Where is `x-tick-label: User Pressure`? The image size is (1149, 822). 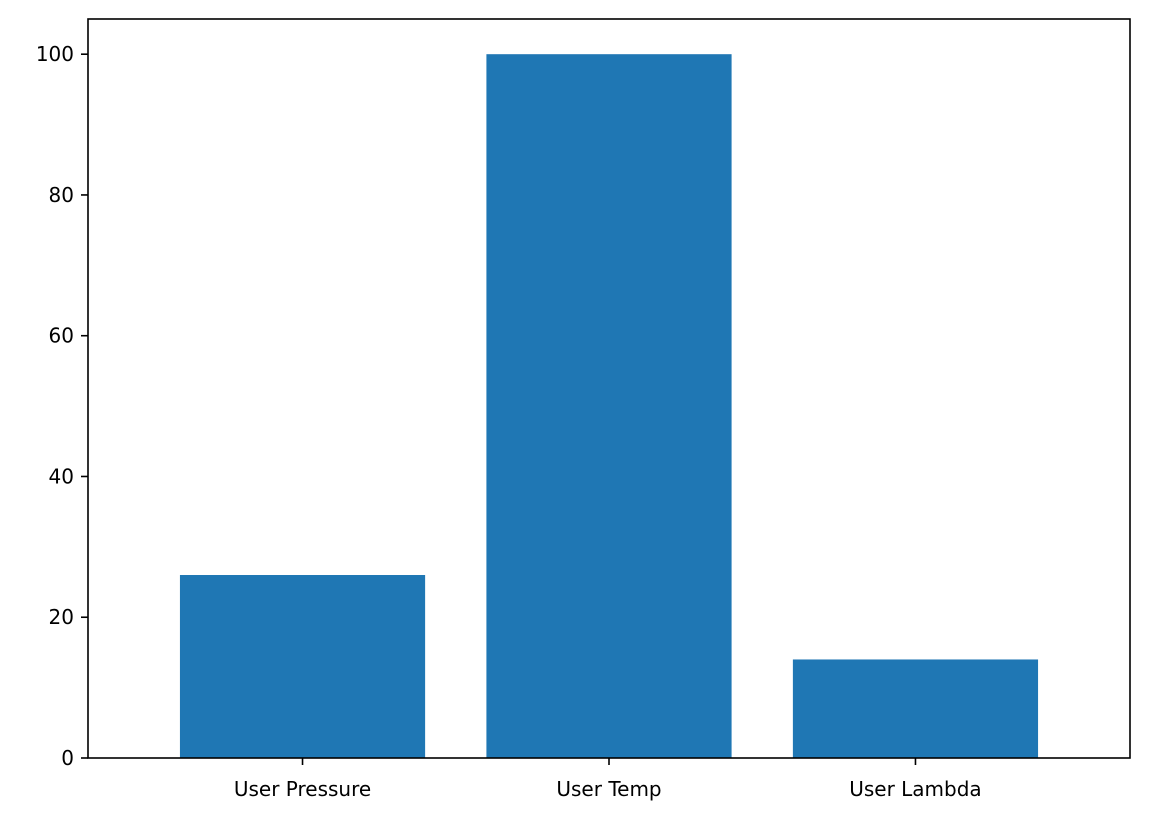
x-tick-label: User Pressure is located at coordinates (302, 789).